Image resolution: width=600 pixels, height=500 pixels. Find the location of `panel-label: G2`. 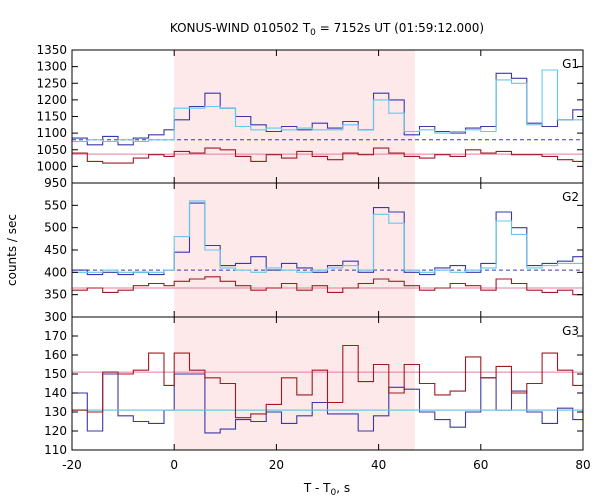

panel-label: G2 is located at coordinates (570, 197).